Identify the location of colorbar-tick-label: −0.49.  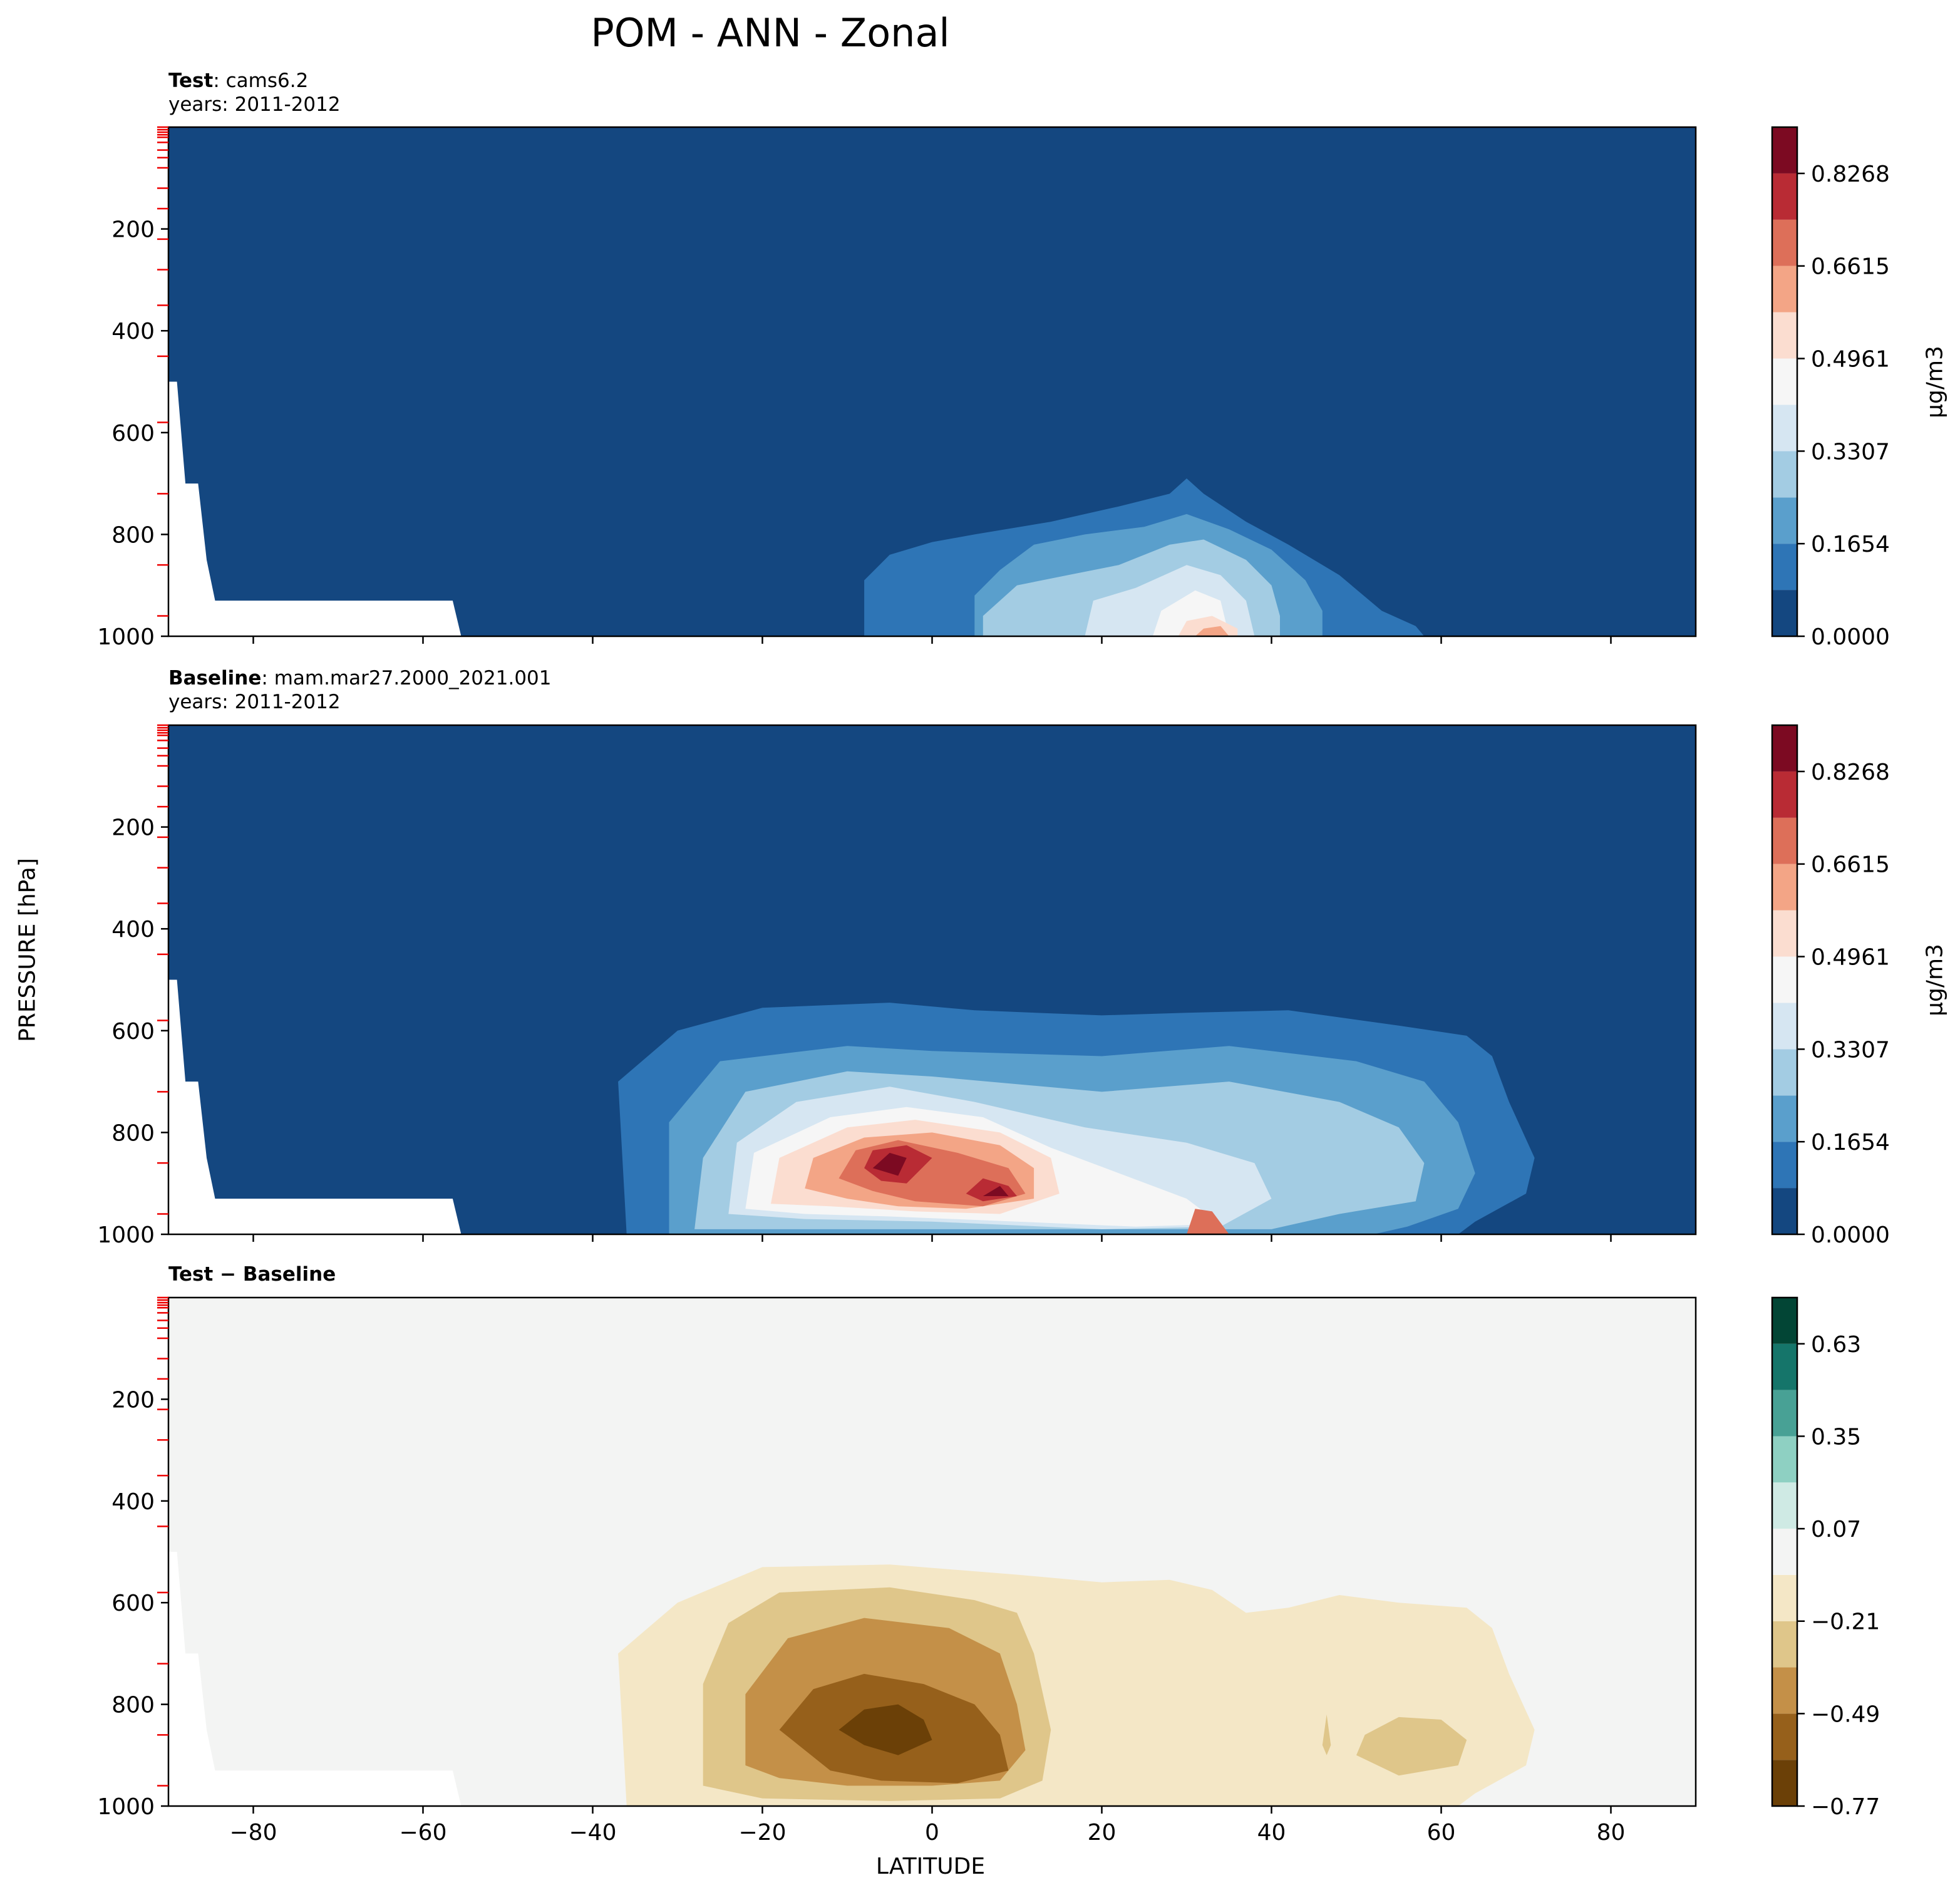
(1845, 1714).